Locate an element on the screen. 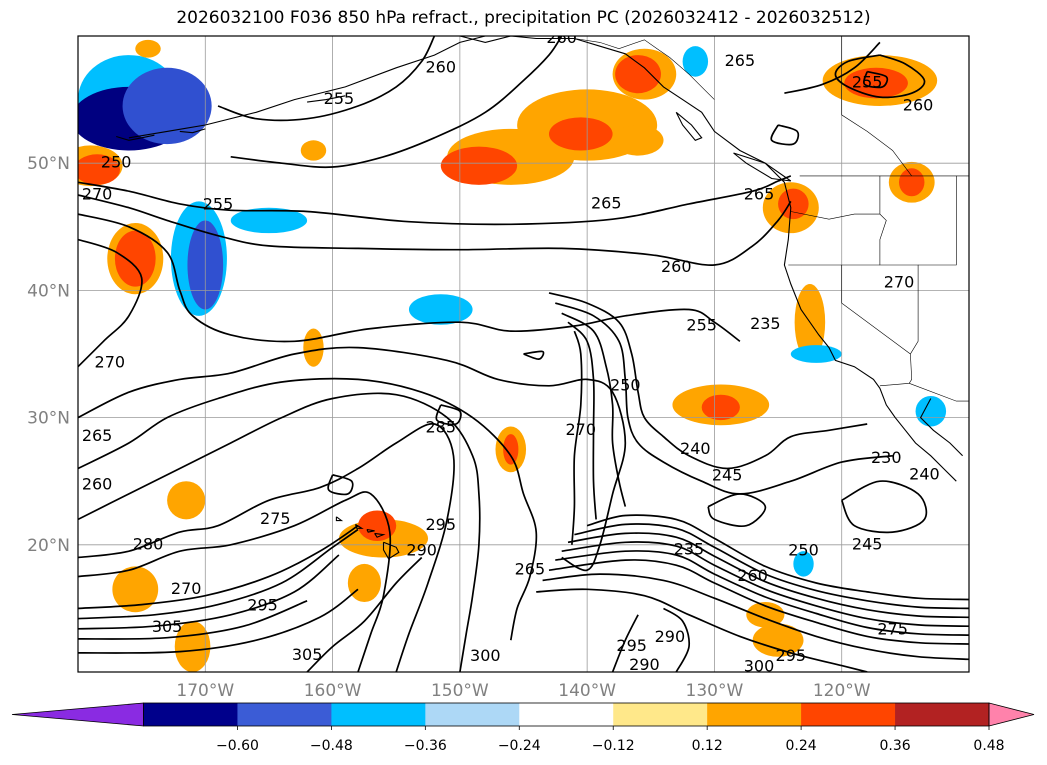 The width and height of the screenshot is (1047, 765). contour-label: 275 is located at coordinates (275, 518).